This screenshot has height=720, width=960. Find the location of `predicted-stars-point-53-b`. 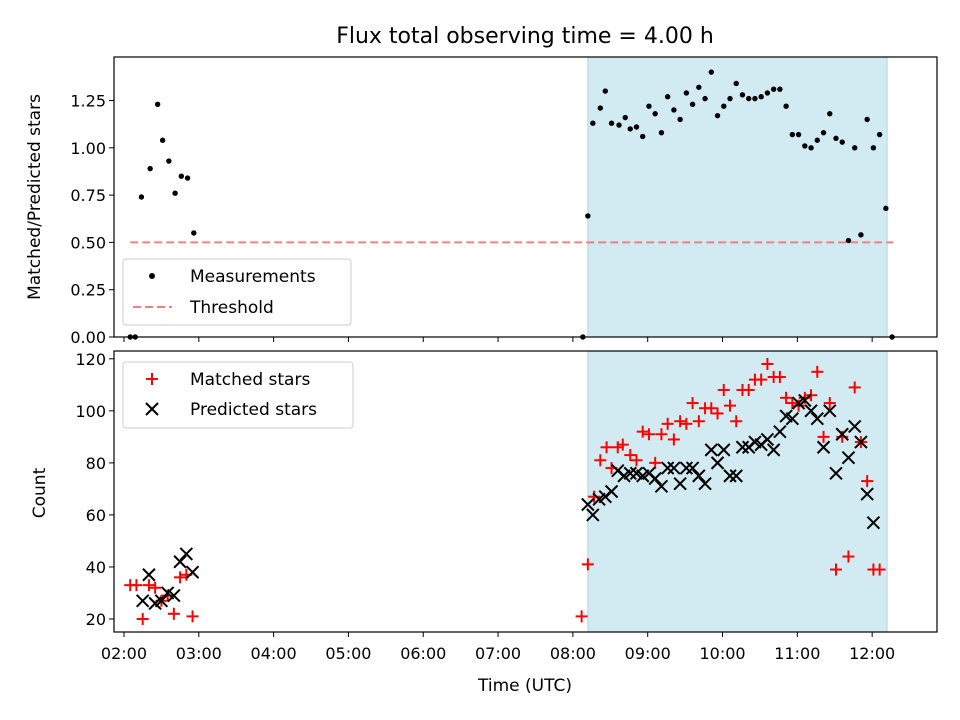

predicted-stars-point-53-b is located at coordinates (861, 442).